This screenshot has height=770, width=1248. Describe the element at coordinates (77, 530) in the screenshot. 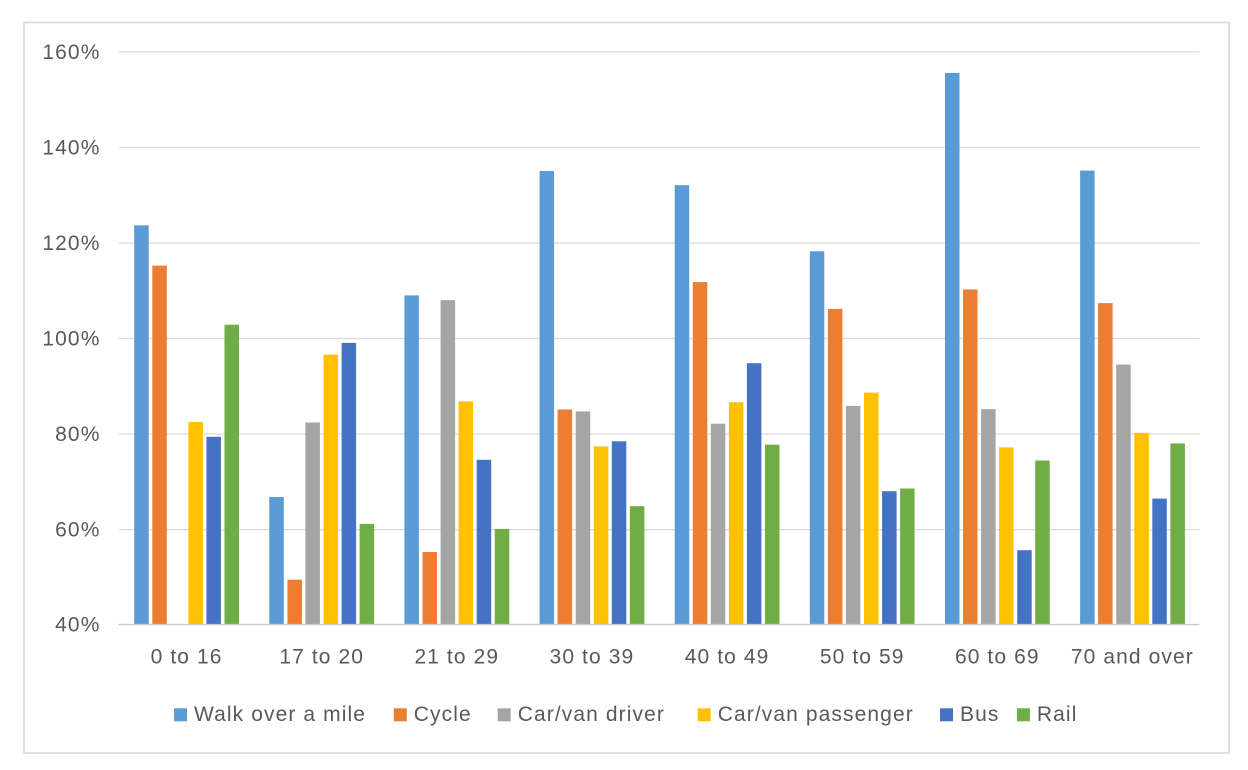

I see `svg-text: 60%` at that location.